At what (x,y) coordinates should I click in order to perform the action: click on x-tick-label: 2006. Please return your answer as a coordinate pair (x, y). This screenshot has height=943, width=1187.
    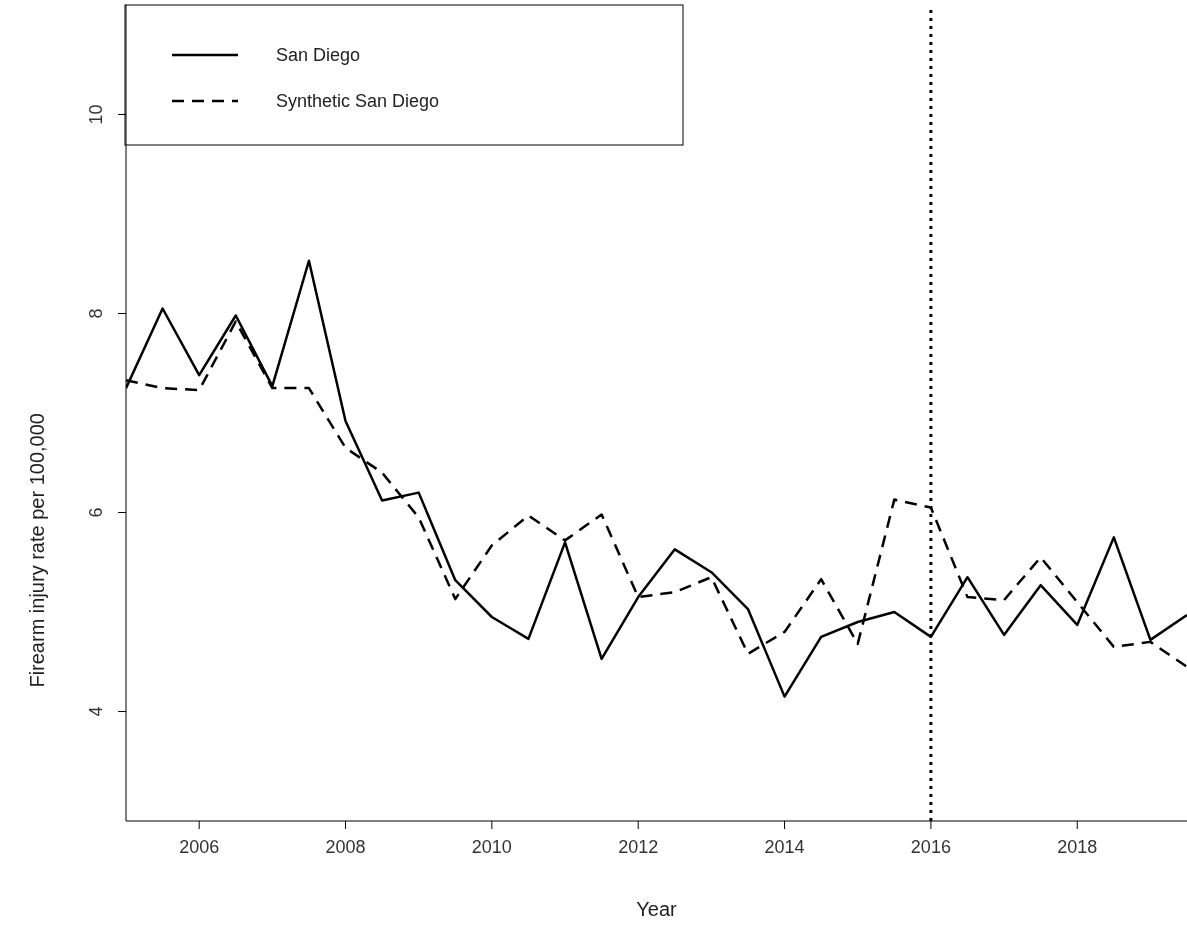
    Looking at the image, I should click on (199, 847).